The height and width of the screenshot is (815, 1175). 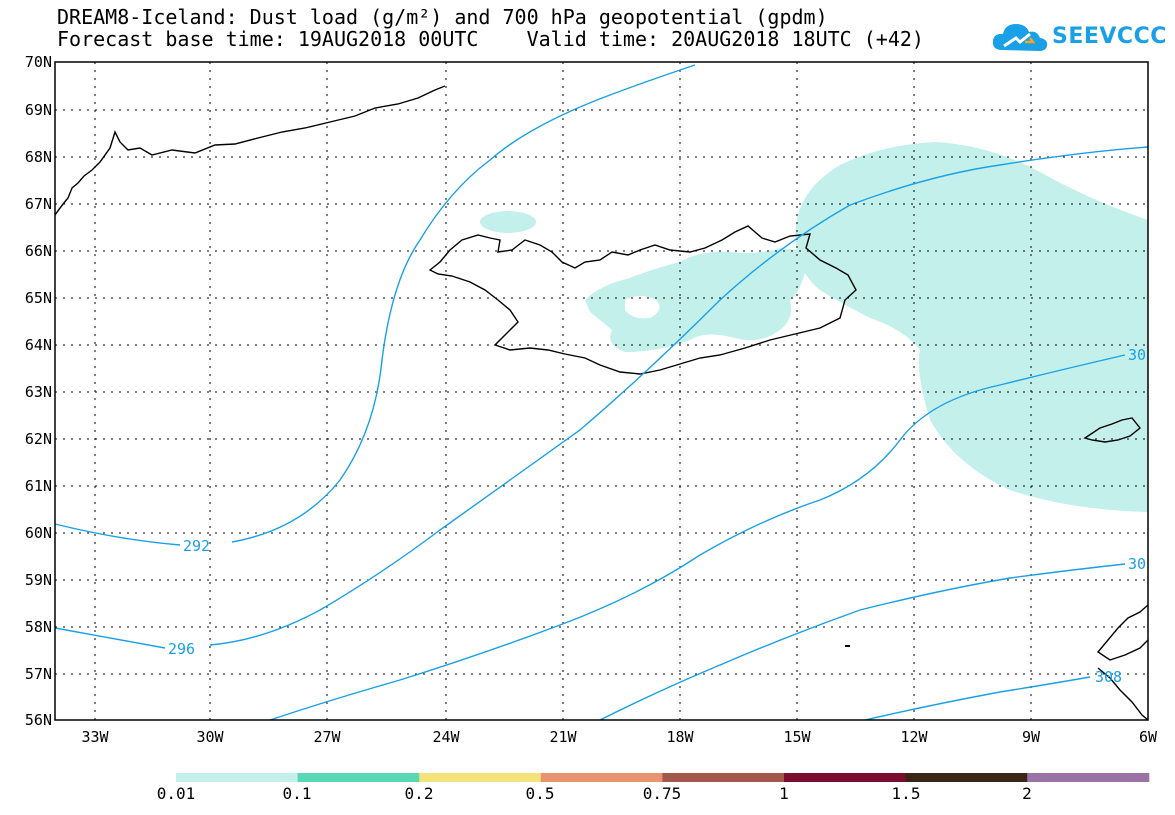 I want to click on legend-label: 1, so click(x=784, y=793).